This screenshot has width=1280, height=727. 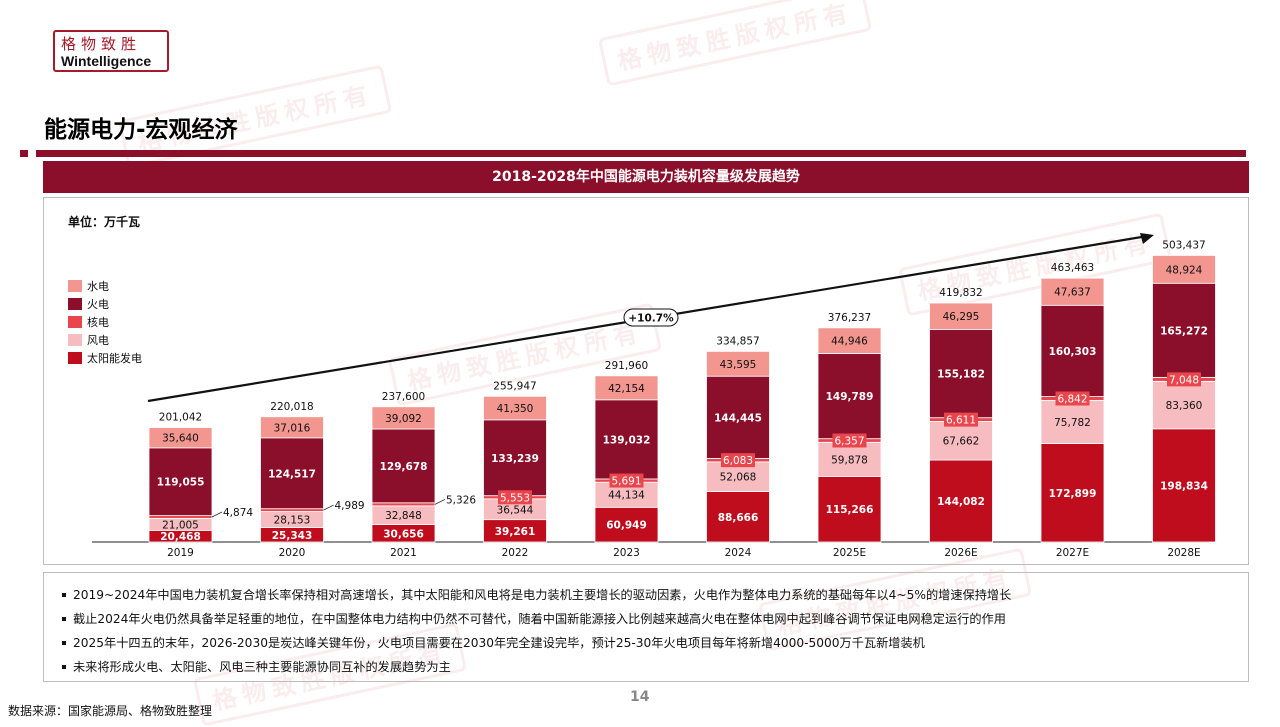 I want to click on data-label: 47,637, so click(x=1072, y=293).